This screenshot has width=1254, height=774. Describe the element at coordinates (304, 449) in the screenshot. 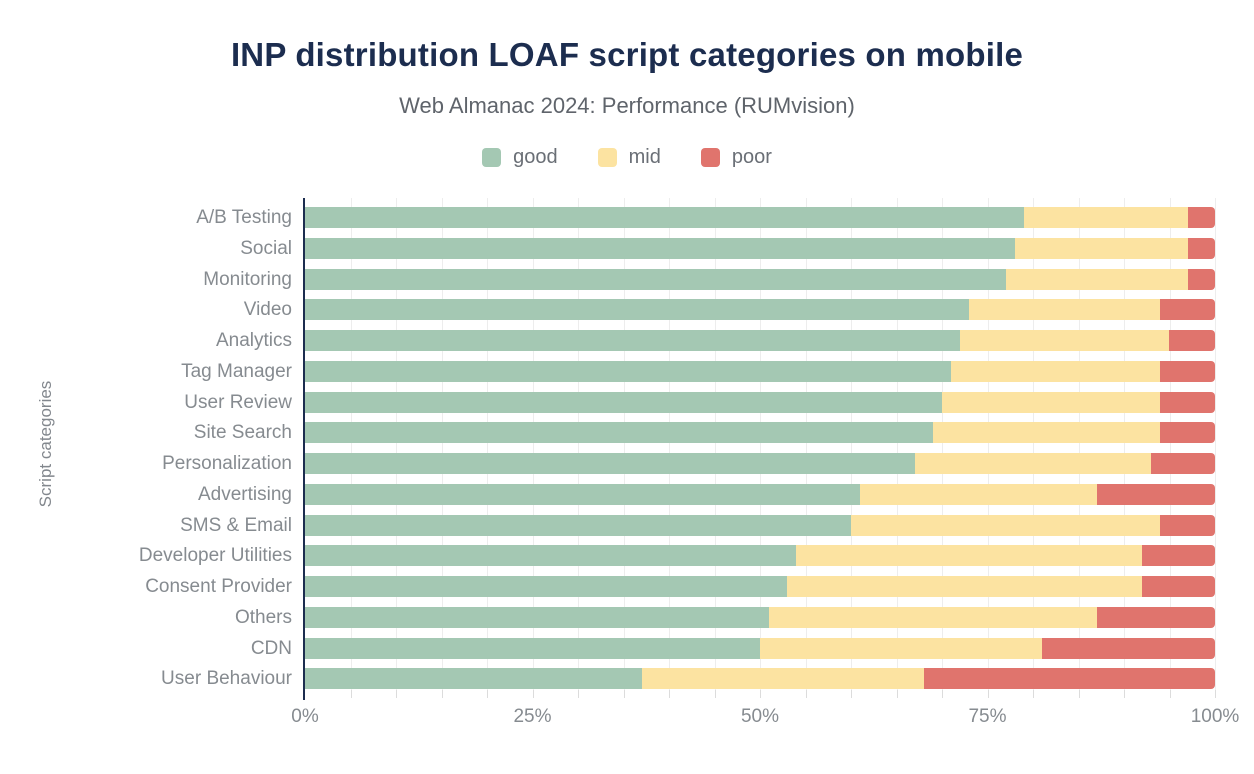

I see `y-axis-line` at that location.